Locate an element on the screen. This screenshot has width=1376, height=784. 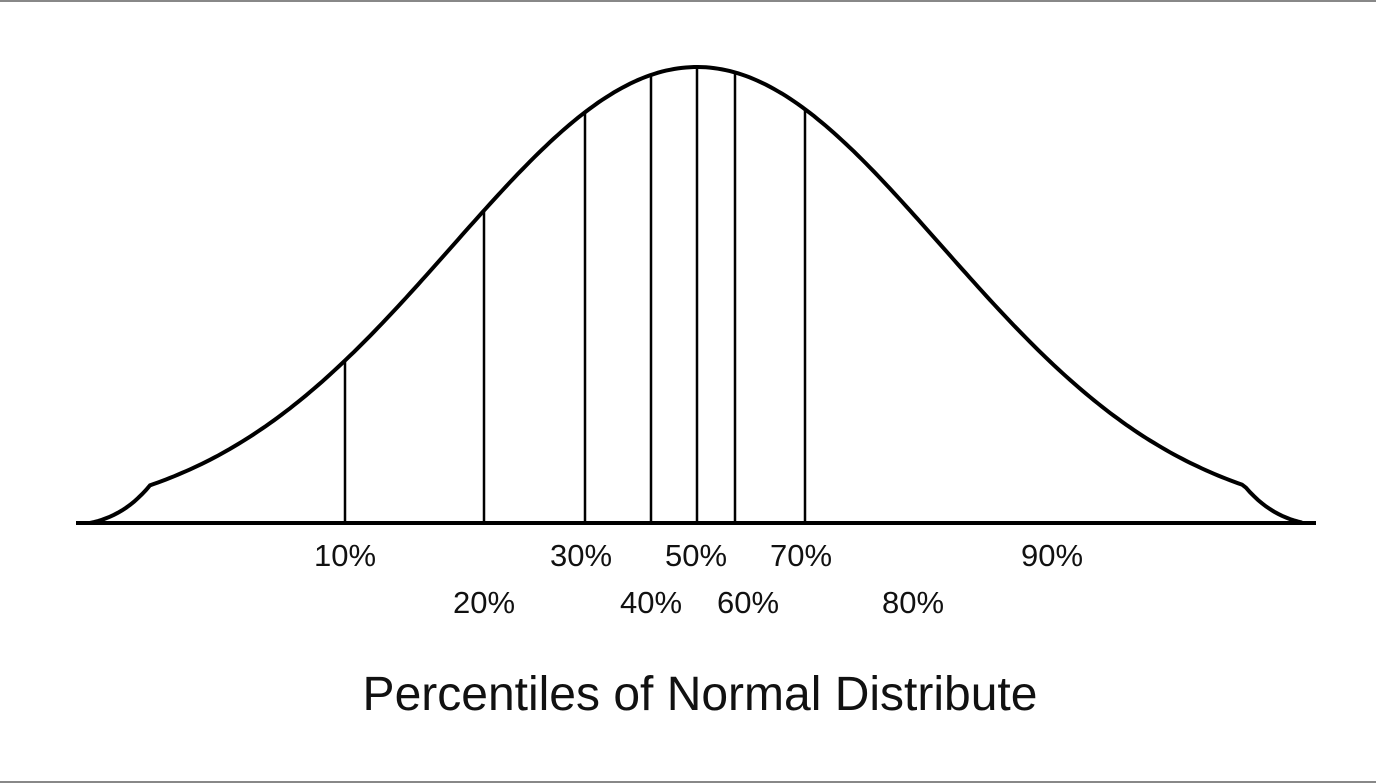
percentile-label: 90% is located at coordinates (1052, 555).